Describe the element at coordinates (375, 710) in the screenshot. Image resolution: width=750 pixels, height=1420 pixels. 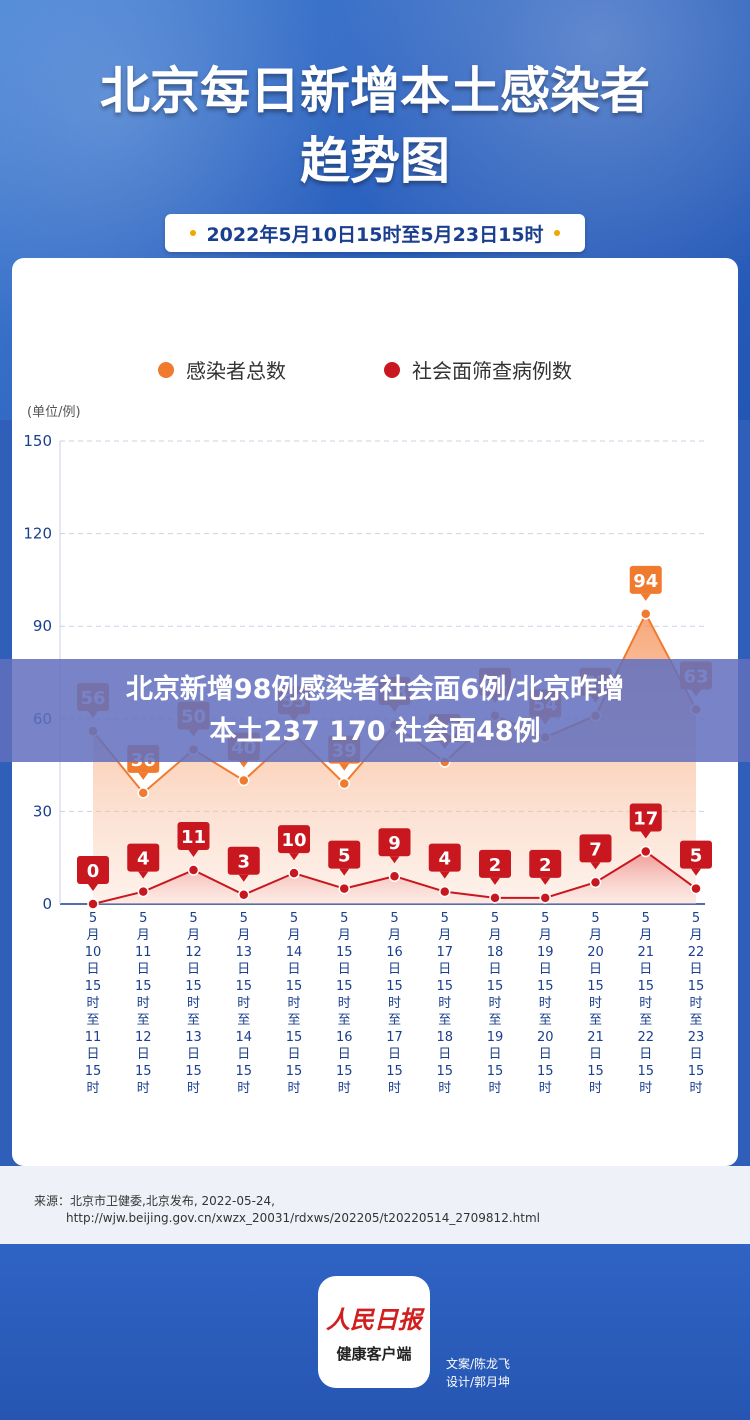
I see `headline-overlay` at that location.